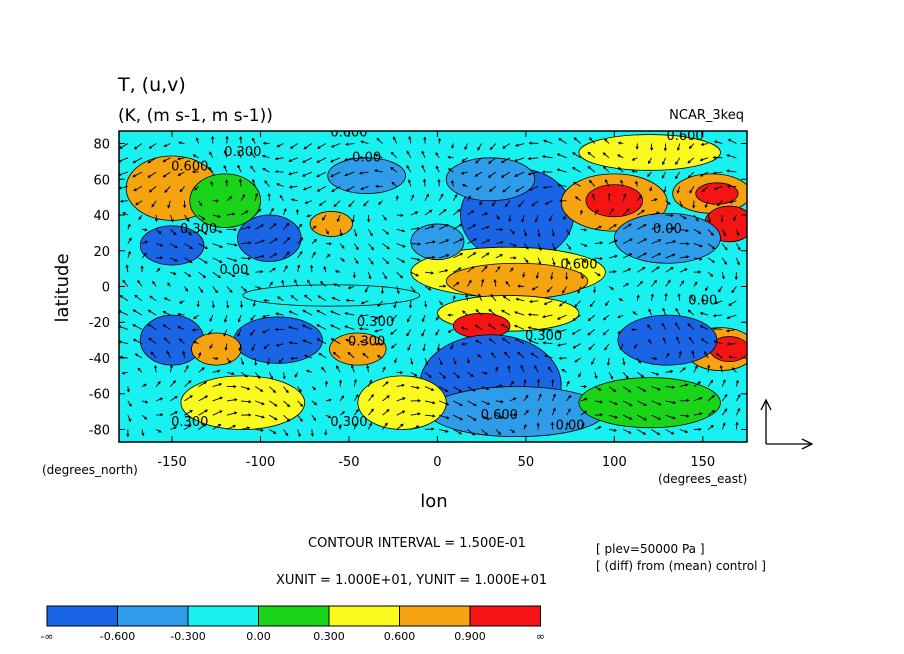 This screenshot has width=904, height=654. I want to click on y-tick-label-5: -20, so click(99, 323).